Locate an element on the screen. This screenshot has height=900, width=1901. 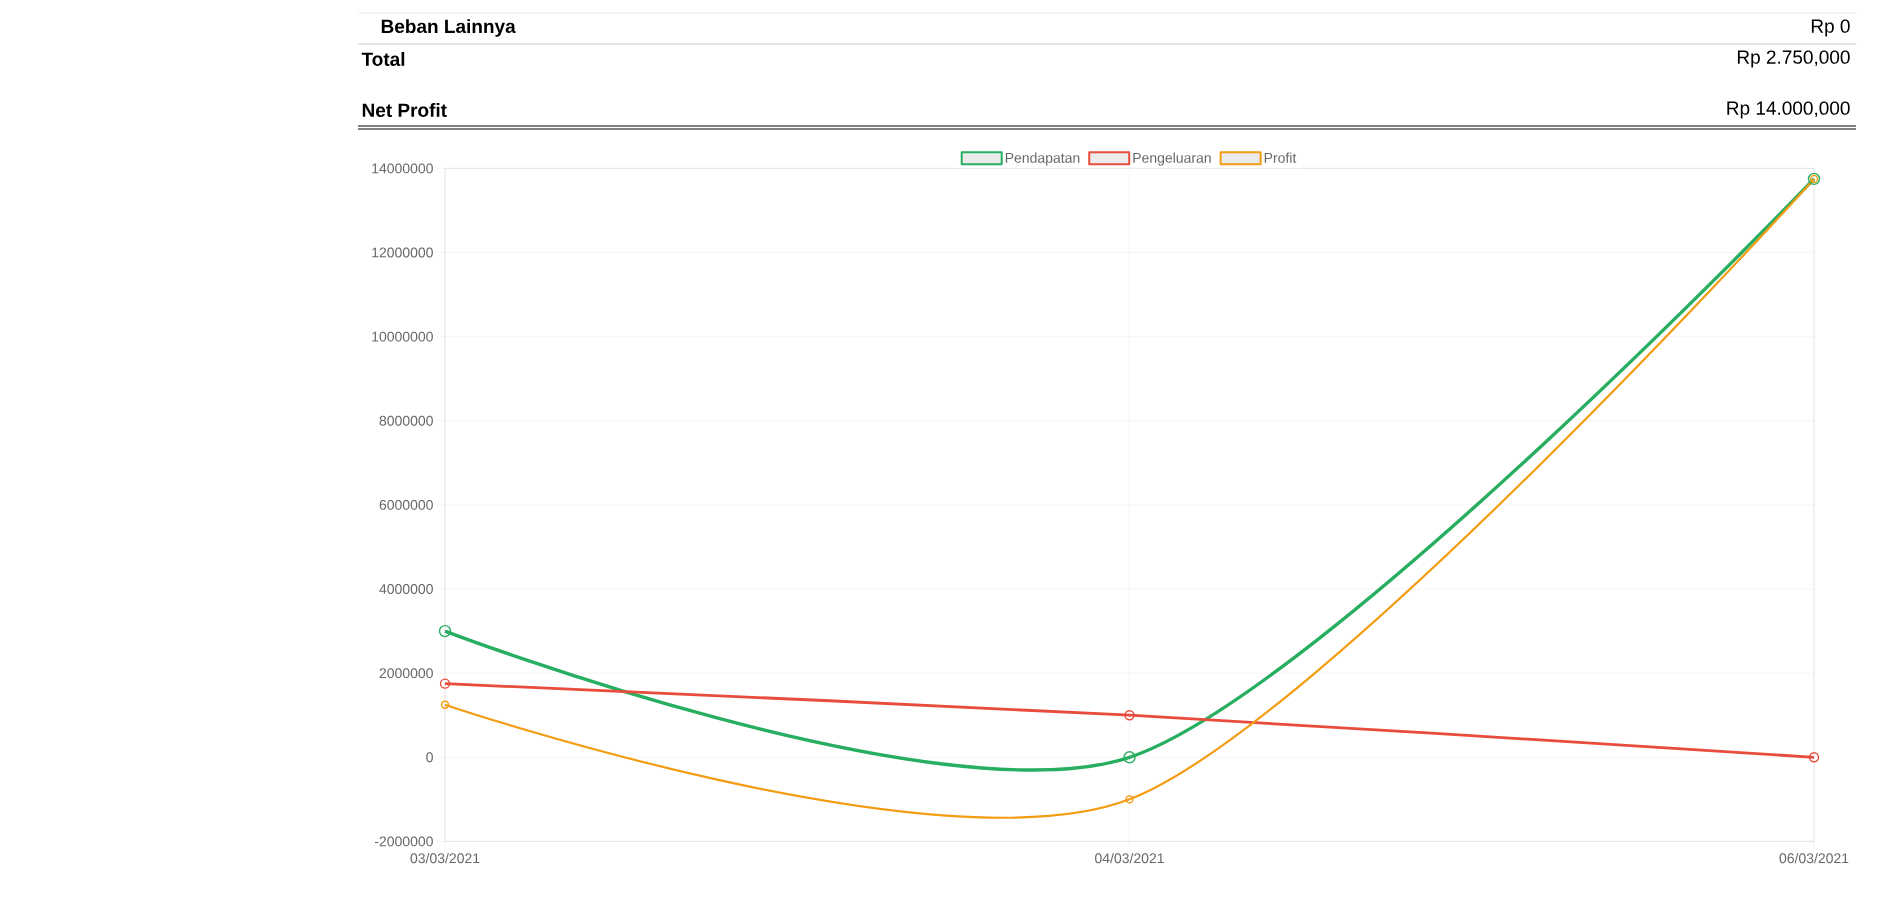
y-tick-label: 14000000 is located at coordinates (402, 168).